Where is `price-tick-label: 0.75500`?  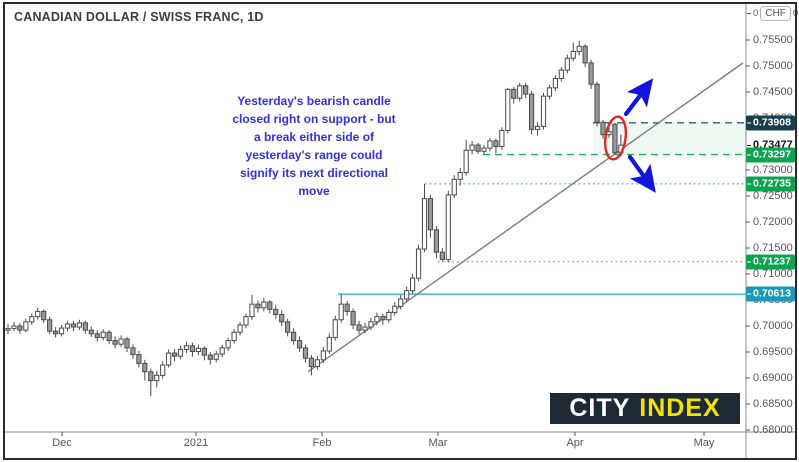 price-tick-label: 0.75500 is located at coordinates (773, 40).